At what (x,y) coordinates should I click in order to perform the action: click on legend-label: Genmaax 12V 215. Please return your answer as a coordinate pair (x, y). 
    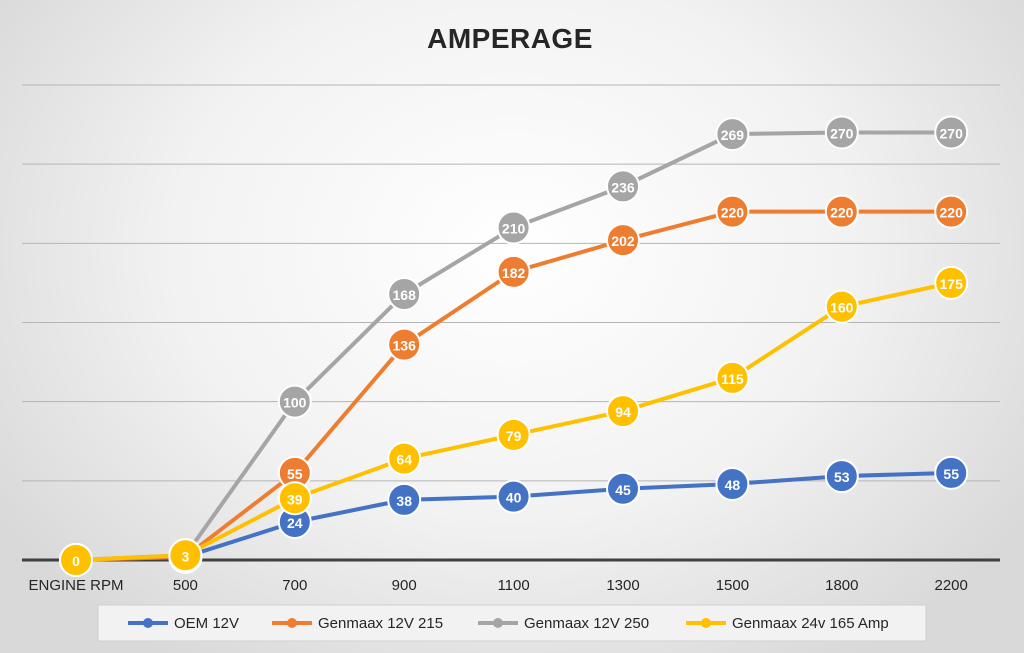
    Looking at the image, I should click on (380, 623).